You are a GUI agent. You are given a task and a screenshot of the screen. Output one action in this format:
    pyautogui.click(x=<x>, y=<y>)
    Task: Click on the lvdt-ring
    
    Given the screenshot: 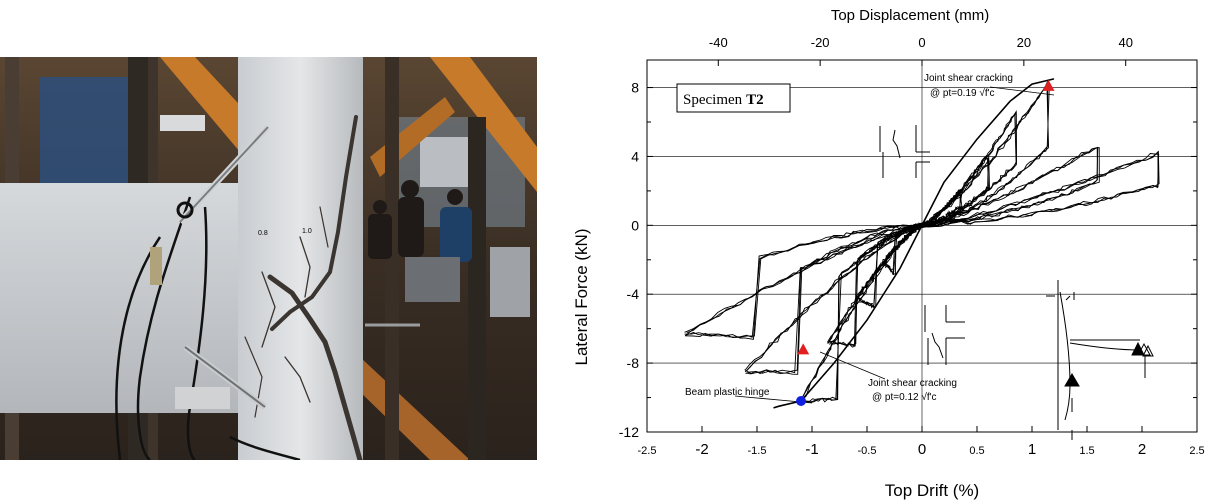 What is the action you would take?
    pyautogui.click(x=185, y=210)
    